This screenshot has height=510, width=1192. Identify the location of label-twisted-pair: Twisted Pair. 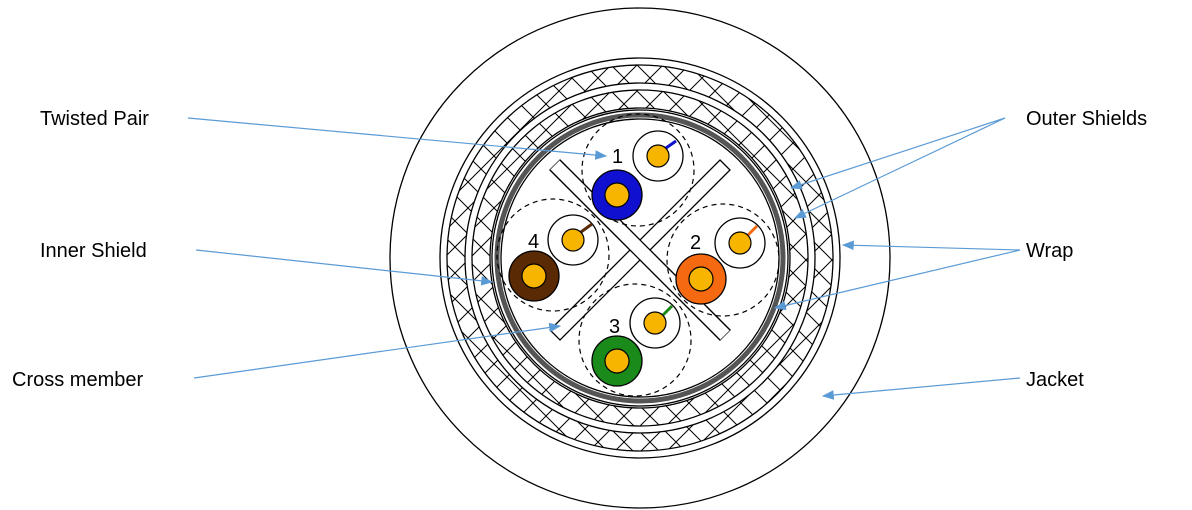
(94, 119).